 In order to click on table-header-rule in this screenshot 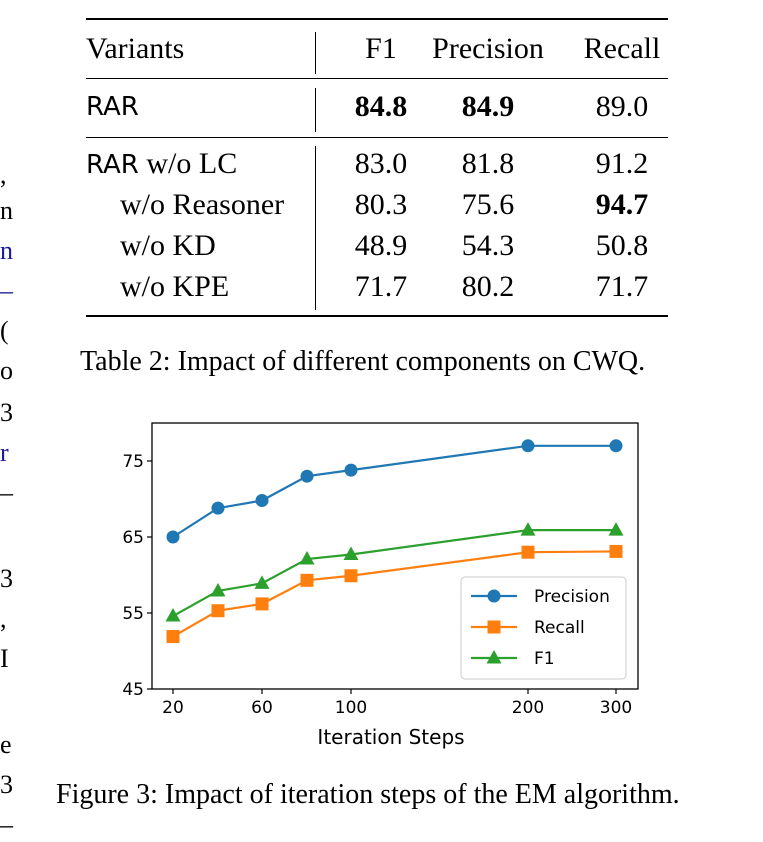, I will do `click(377, 78)`.